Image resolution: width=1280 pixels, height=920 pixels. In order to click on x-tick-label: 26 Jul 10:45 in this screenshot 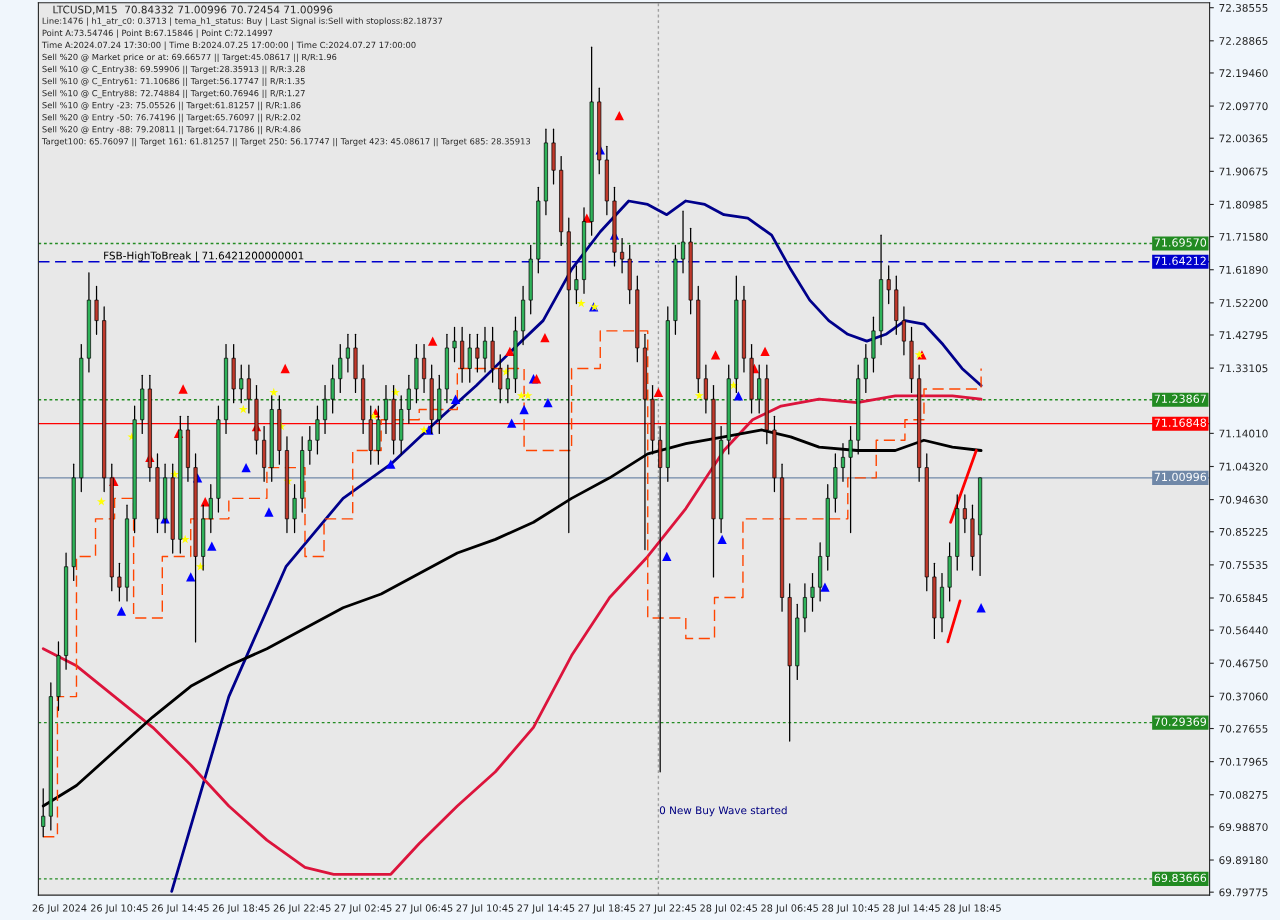, I will do `click(119, 909)`.